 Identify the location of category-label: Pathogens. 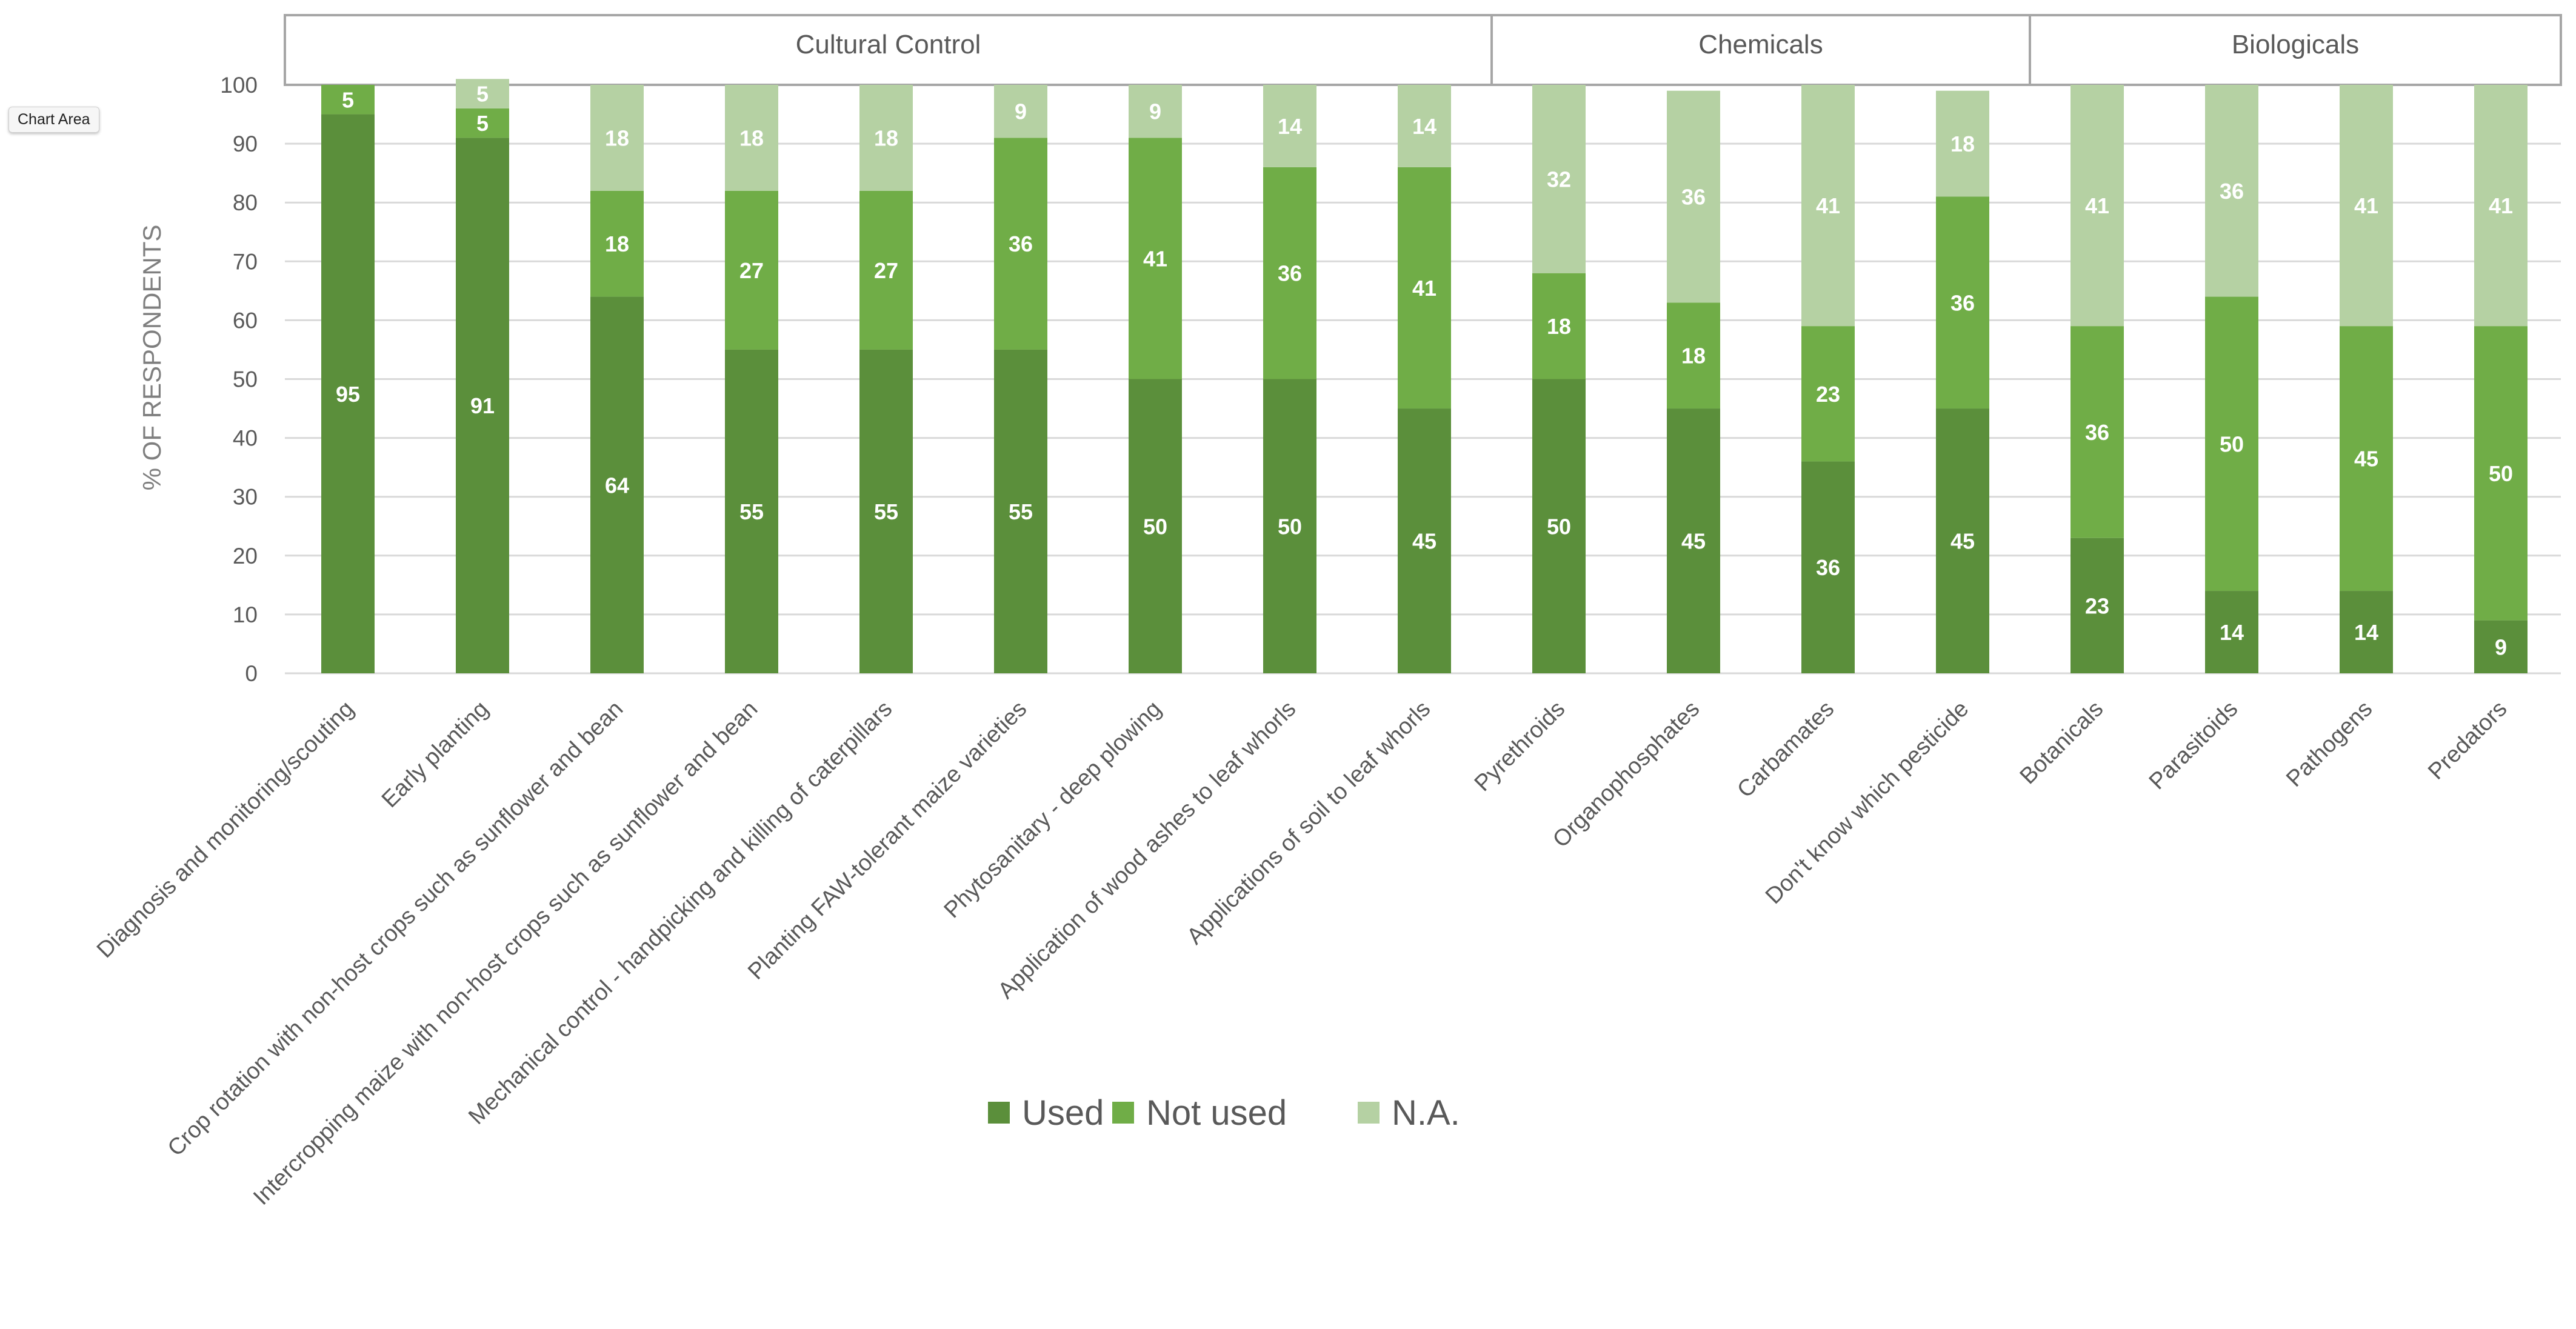
(2329, 744).